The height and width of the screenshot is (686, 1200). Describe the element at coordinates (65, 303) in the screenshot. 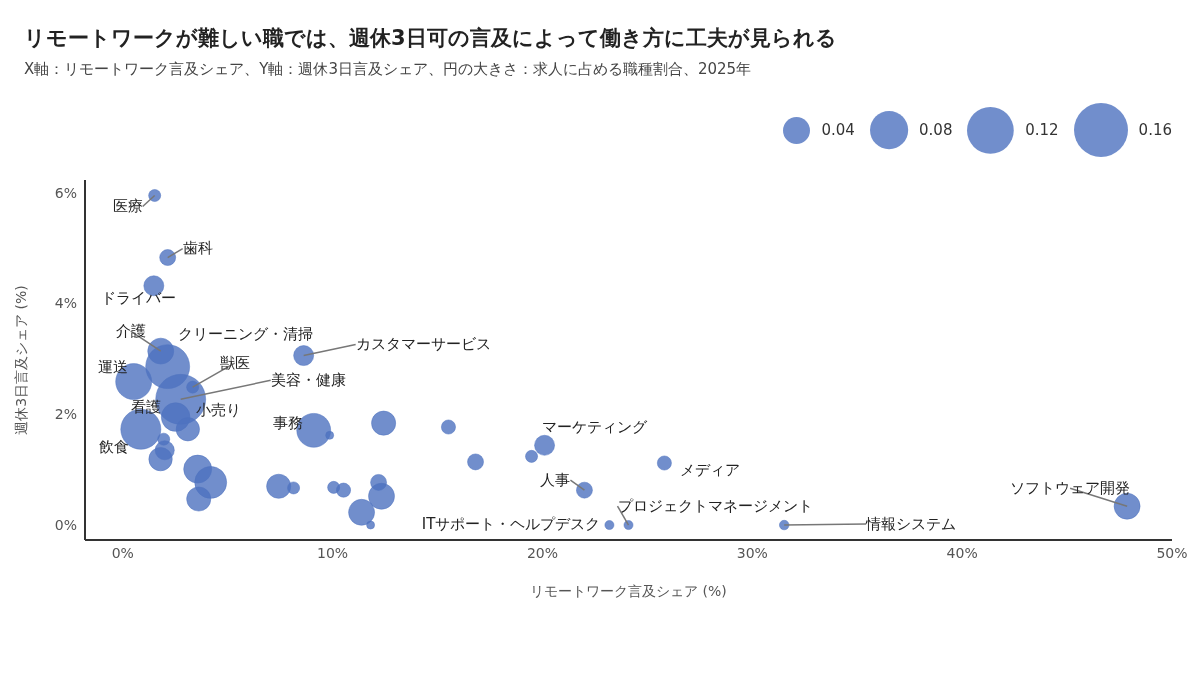

I see `y-tick-label: 4%` at that location.